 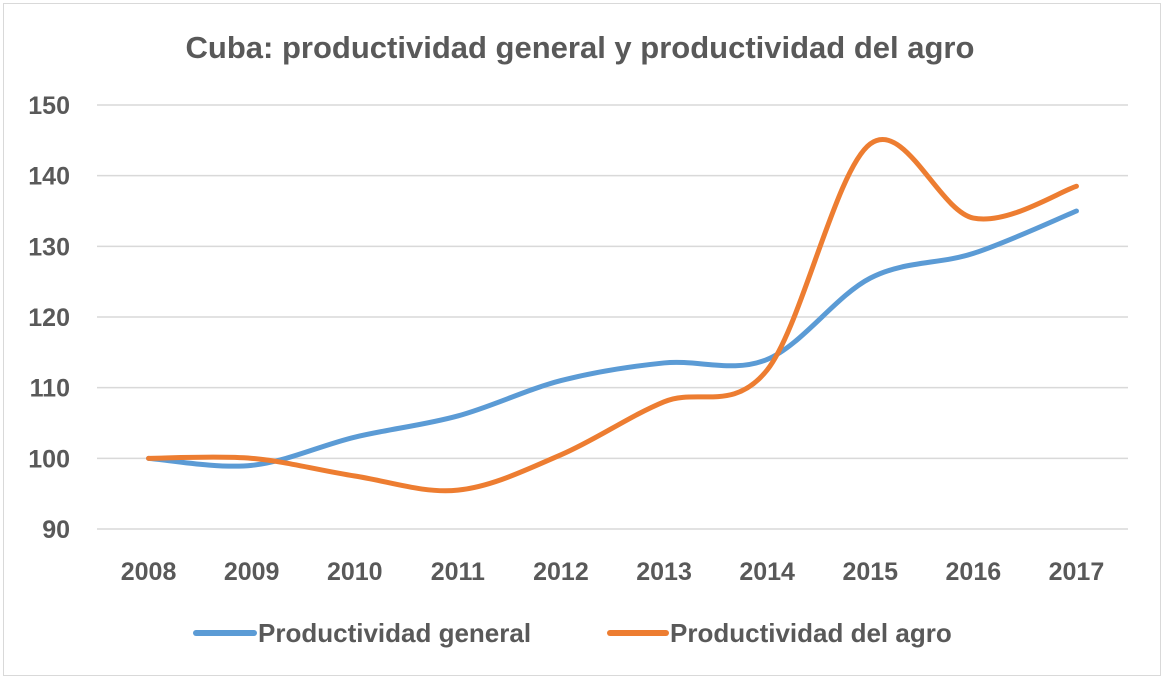 What do you see at coordinates (870, 572) in the screenshot?
I see `x-tick-label: 2015` at bounding box center [870, 572].